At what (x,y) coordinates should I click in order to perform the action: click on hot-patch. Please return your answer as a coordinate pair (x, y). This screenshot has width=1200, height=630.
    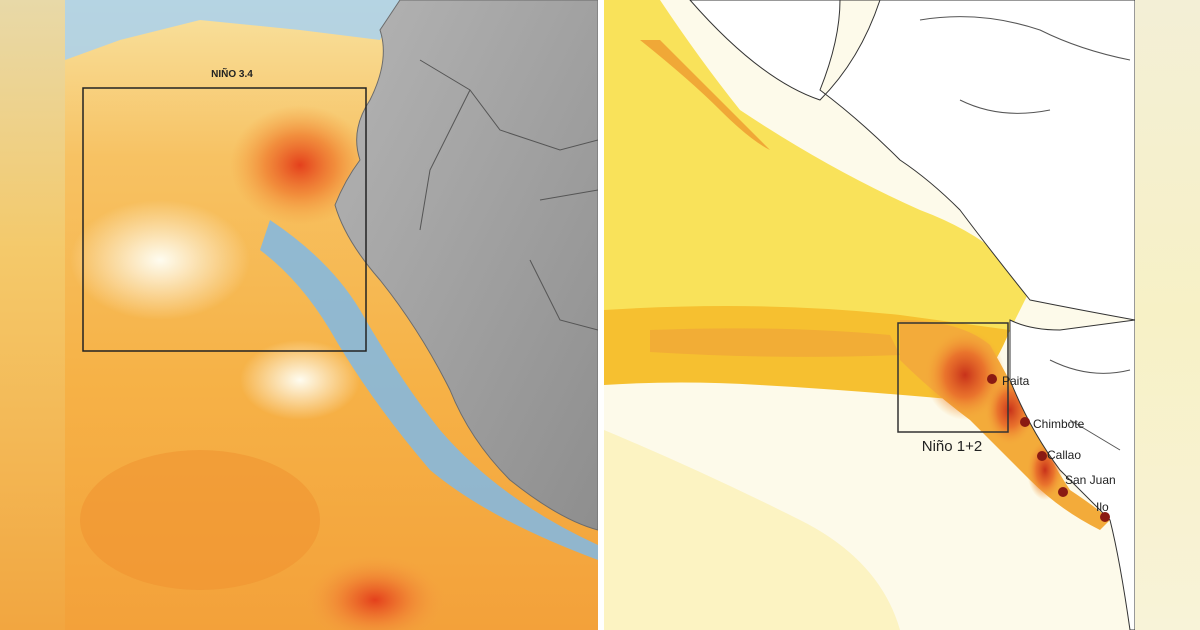
    Looking at the image, I should click on (965, 375).